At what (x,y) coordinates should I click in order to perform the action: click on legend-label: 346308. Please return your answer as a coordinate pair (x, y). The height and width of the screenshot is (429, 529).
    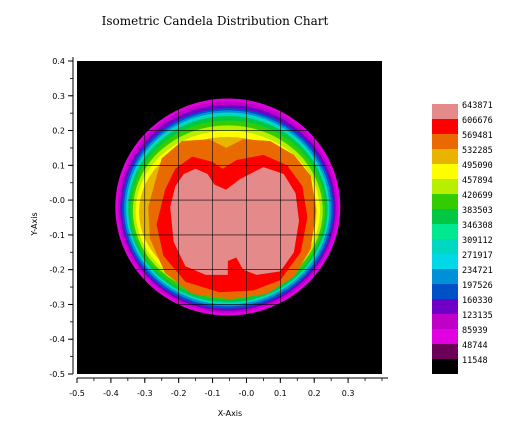
    Looking at the image, I should click on (477, 226).